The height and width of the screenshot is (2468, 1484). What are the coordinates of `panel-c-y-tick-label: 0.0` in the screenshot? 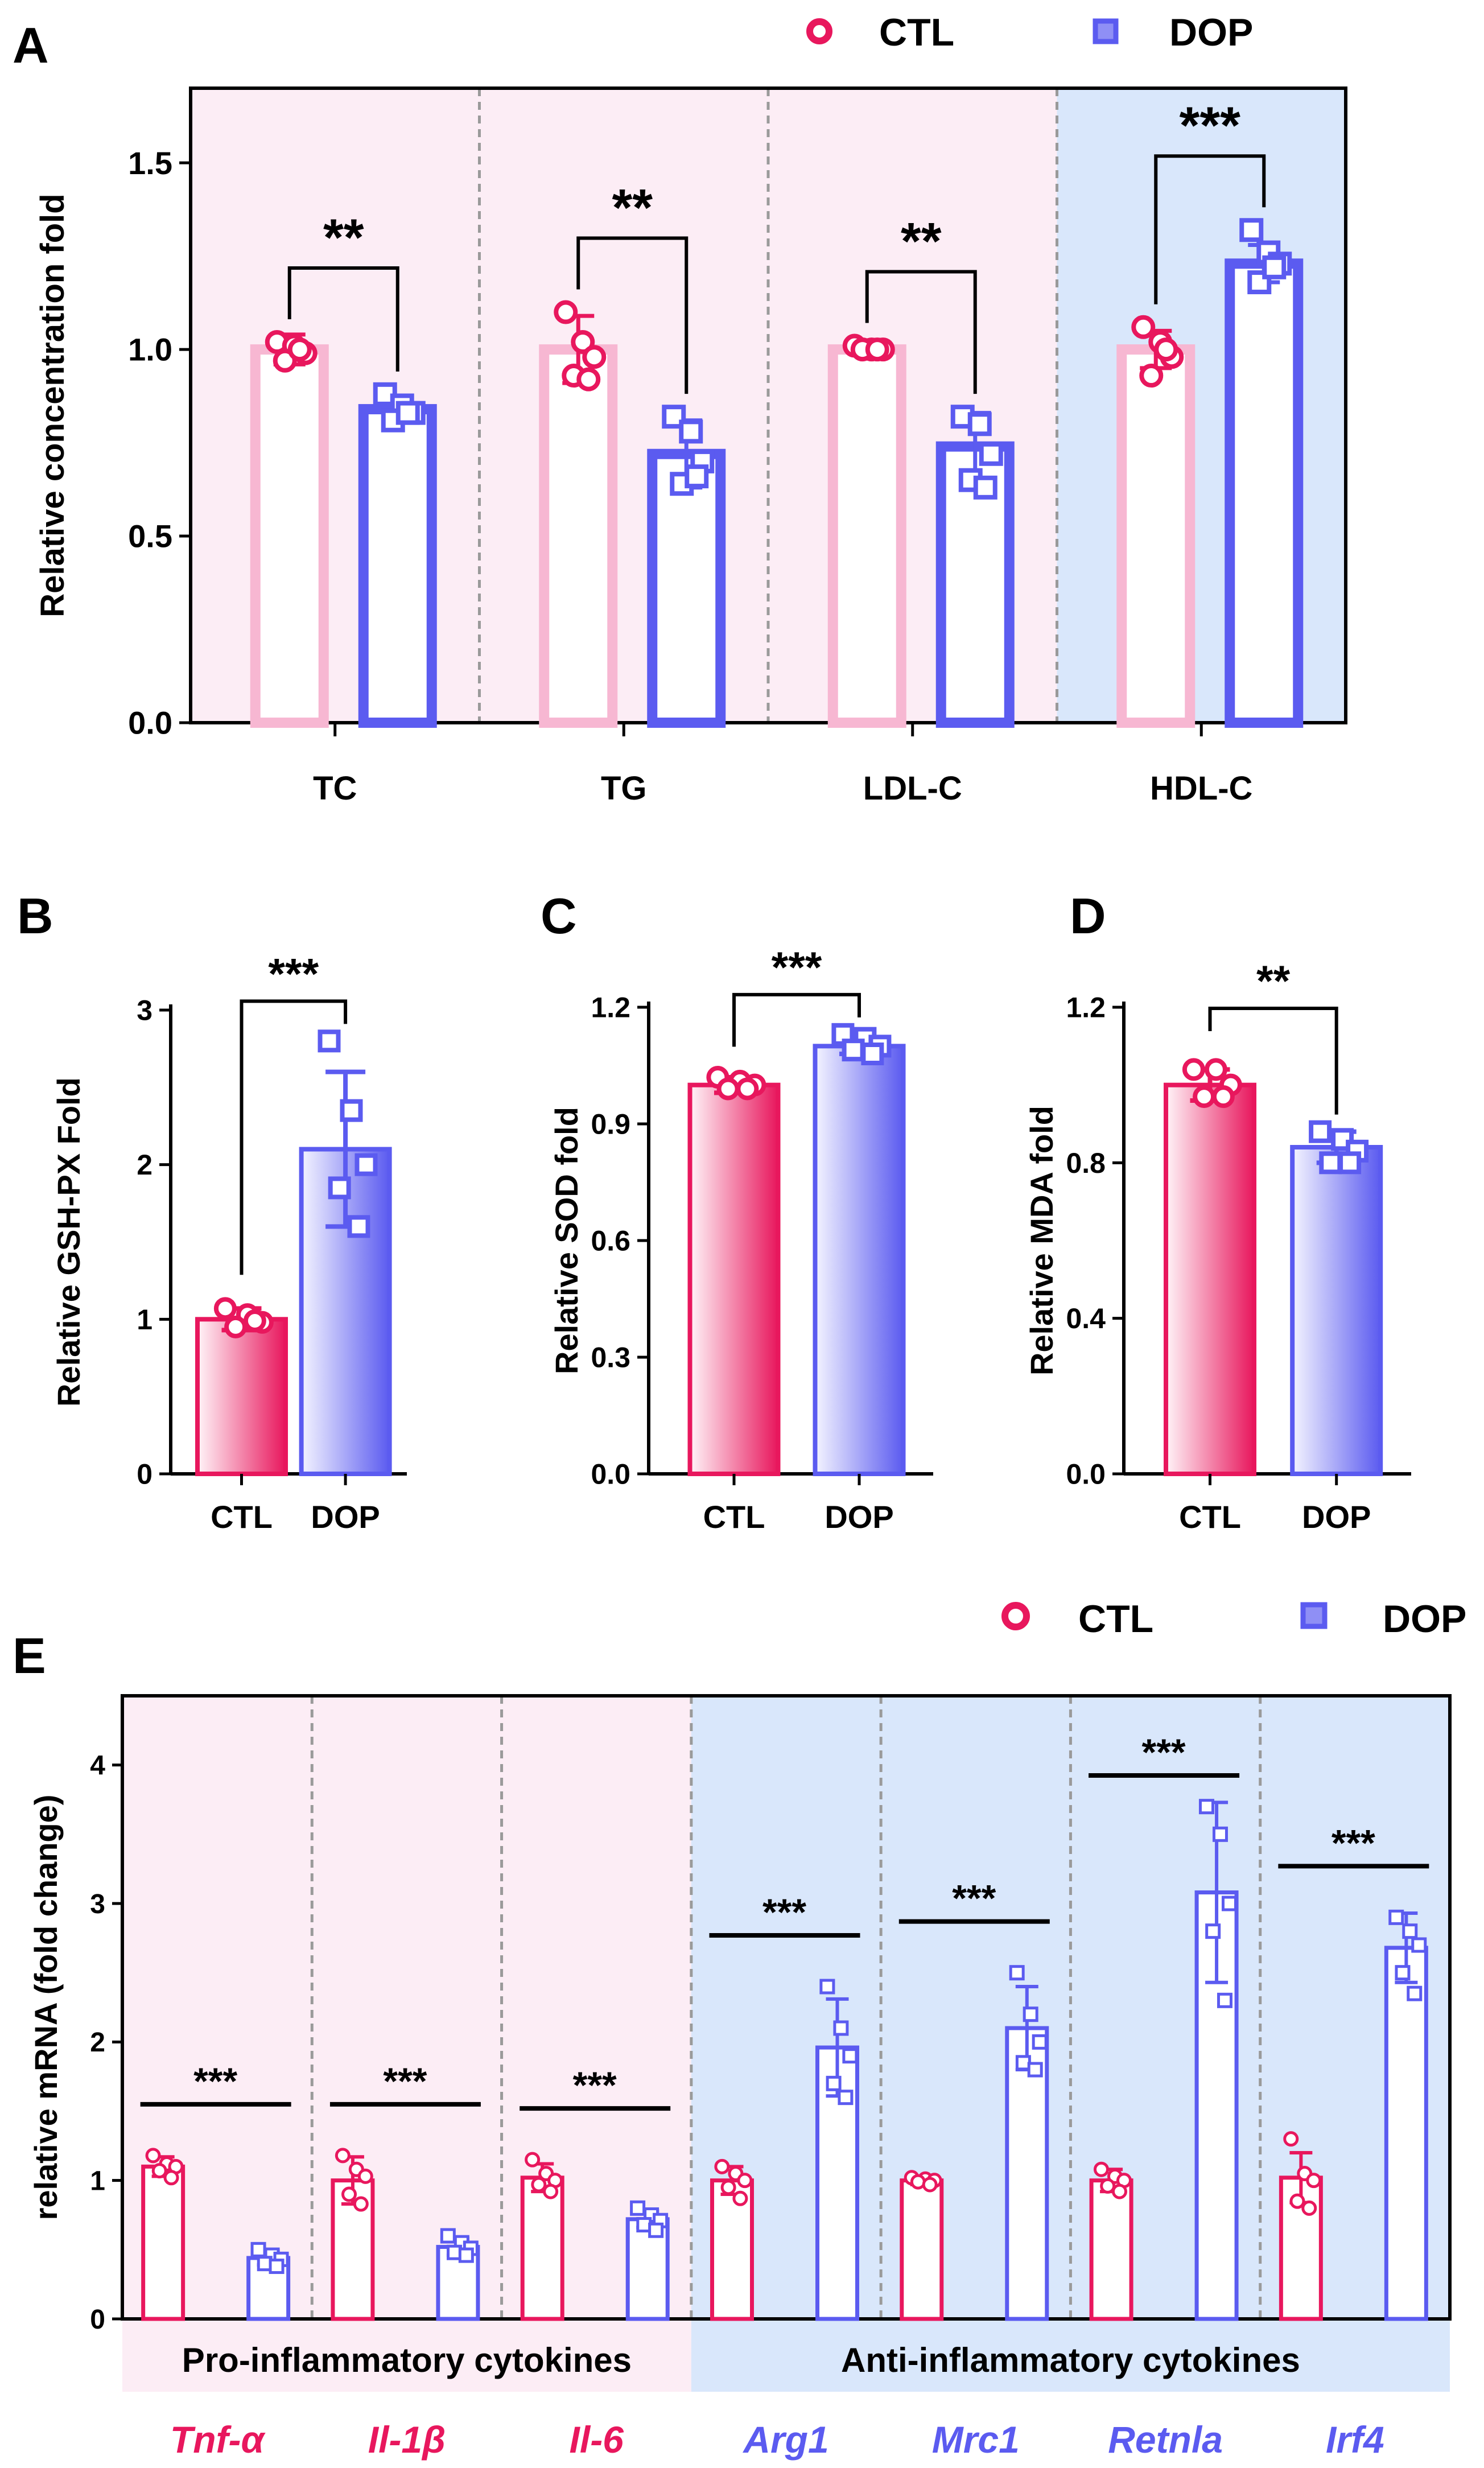 It's located at (610, 1474).